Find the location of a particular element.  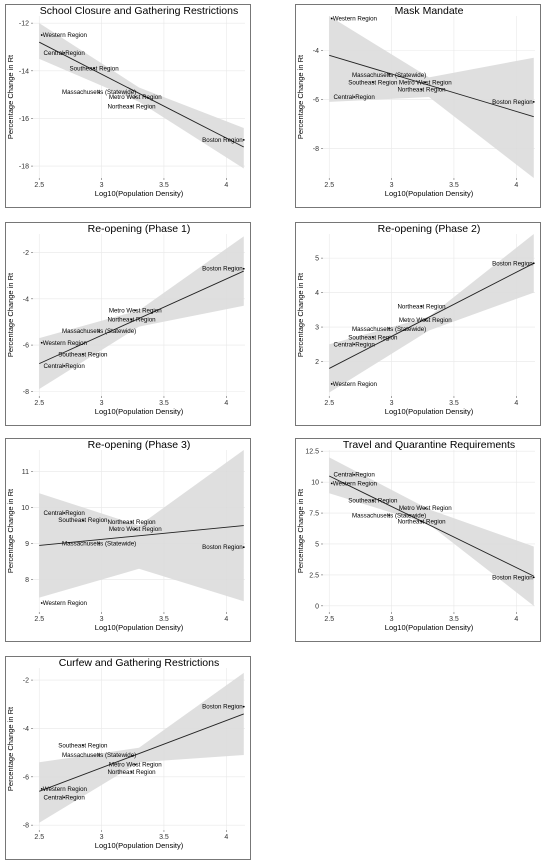

chart-title: Curfew and Gathering Restrictions is located at coordinates (139, 663).